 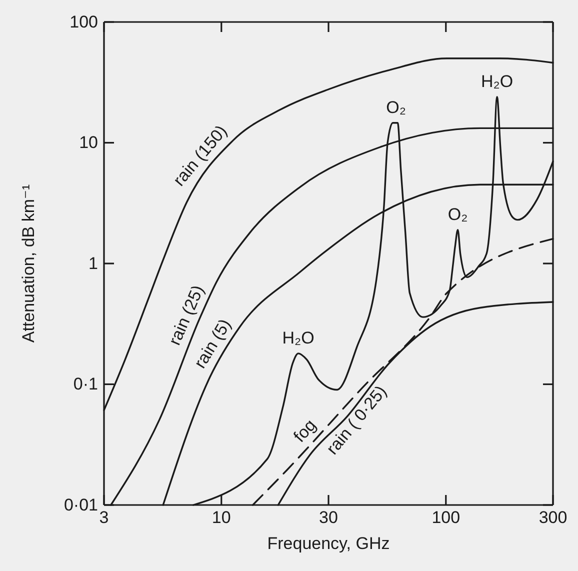 I want to click on x-tick-label: 300, so click(x=553, y=518).